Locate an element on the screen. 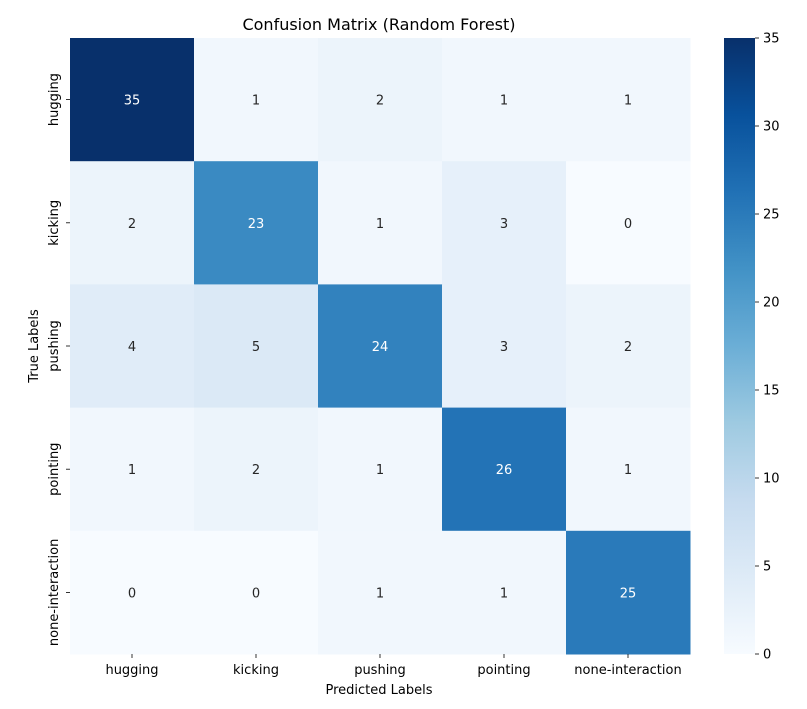 The height and width of the screenshot is (709, 807). x-tick-label: kicking is located at coordinates (256, 670).